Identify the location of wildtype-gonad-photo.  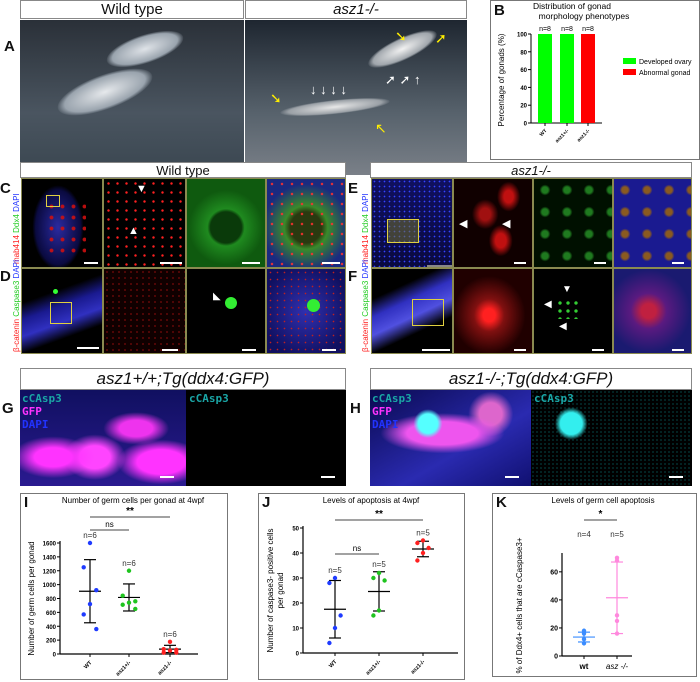
(132, 97).